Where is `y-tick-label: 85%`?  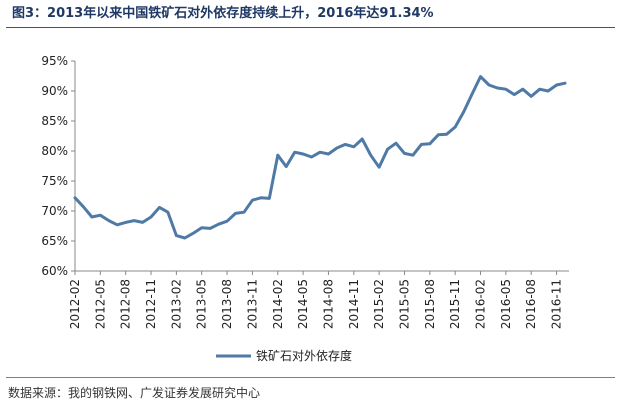
y-tick-label: 85% is located at coordinates (54, 121).